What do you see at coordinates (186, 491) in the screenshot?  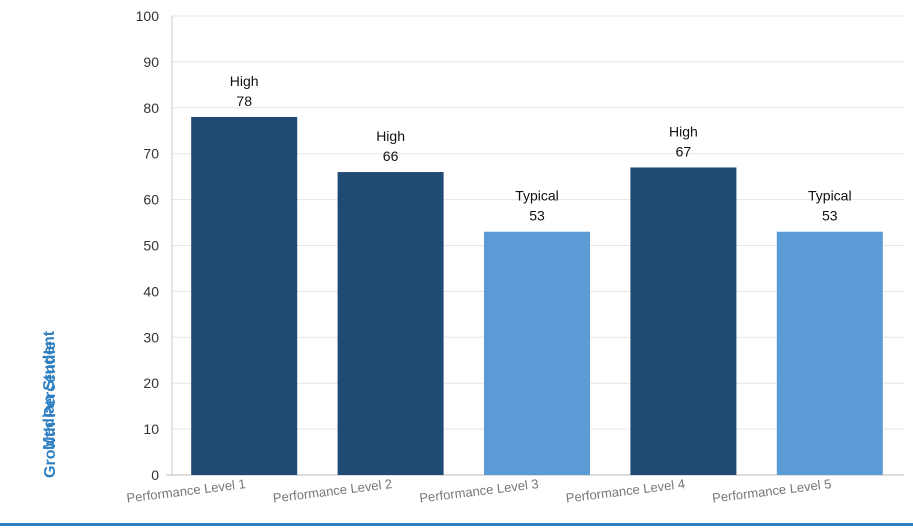 I see `x-tick-label: Performance Level 1` at bounding box center [186, 491].